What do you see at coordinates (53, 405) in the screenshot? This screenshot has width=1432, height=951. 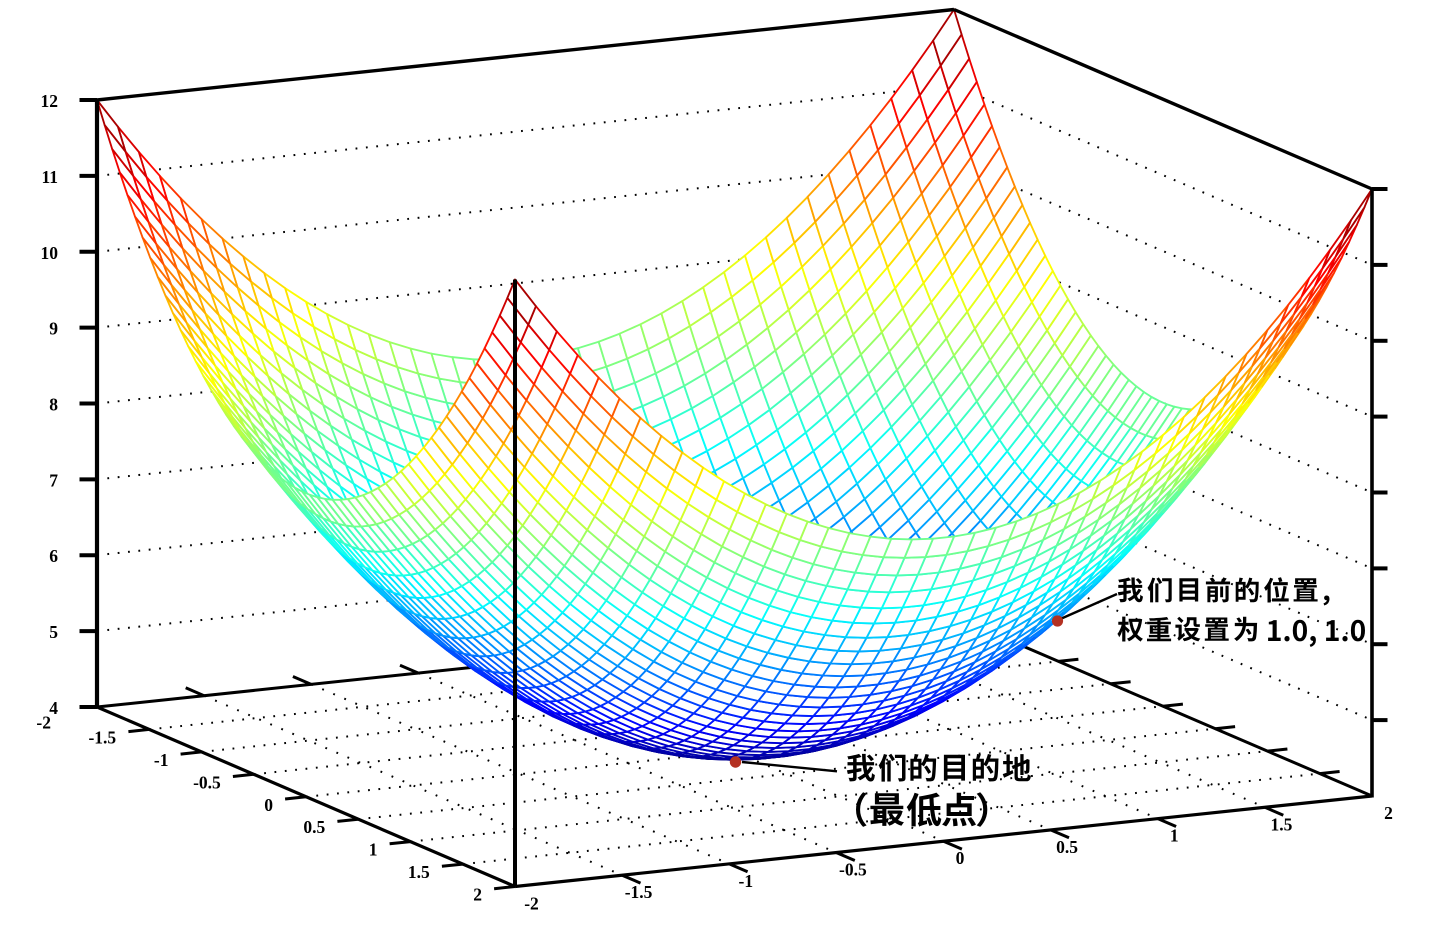 I see `svg-text: 8` at bounding box center [53, 405].